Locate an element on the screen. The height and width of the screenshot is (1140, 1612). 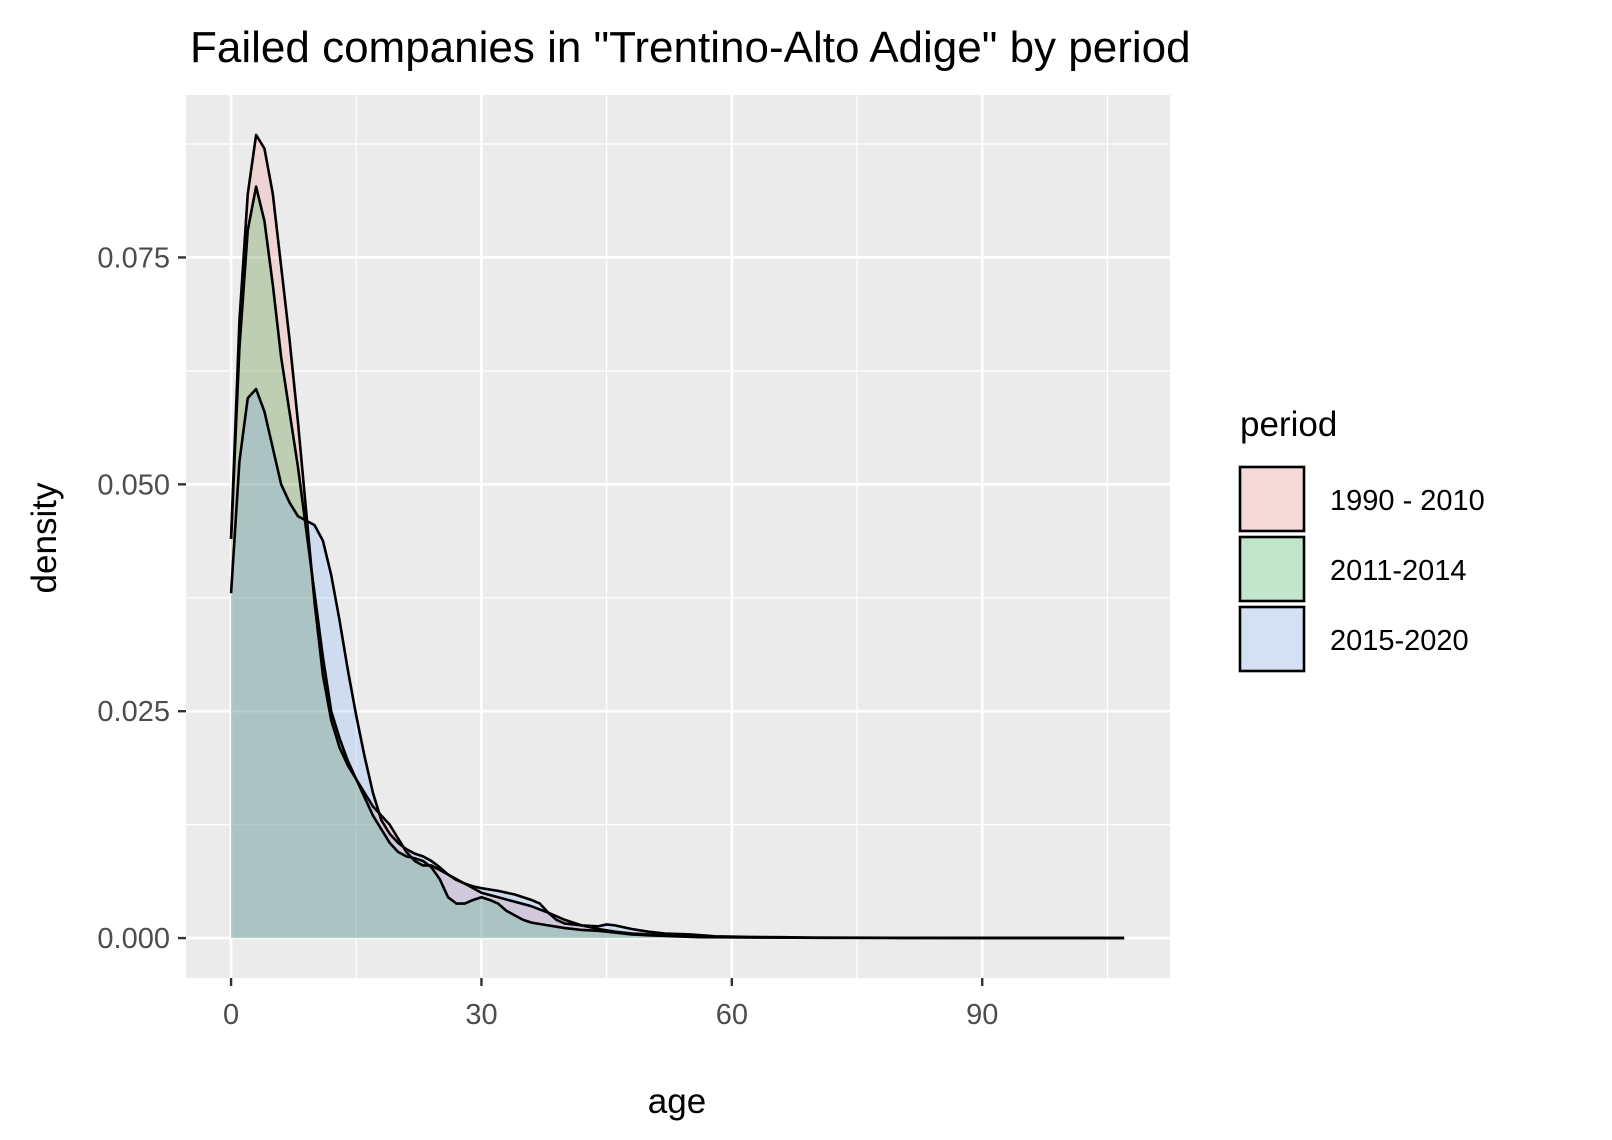
y-tick-label: 0.025 is located at coordinates (133, 712).